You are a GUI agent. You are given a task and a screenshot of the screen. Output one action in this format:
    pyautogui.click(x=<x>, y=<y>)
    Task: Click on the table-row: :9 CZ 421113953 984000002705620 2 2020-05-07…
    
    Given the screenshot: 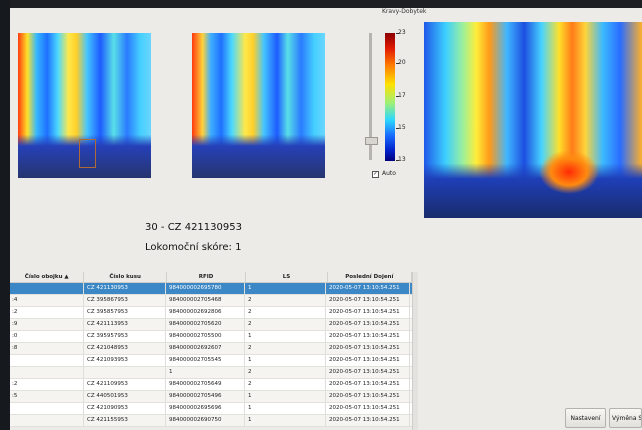 What is the action you would take?
    pyautogui.click(x=211, y=325)
    